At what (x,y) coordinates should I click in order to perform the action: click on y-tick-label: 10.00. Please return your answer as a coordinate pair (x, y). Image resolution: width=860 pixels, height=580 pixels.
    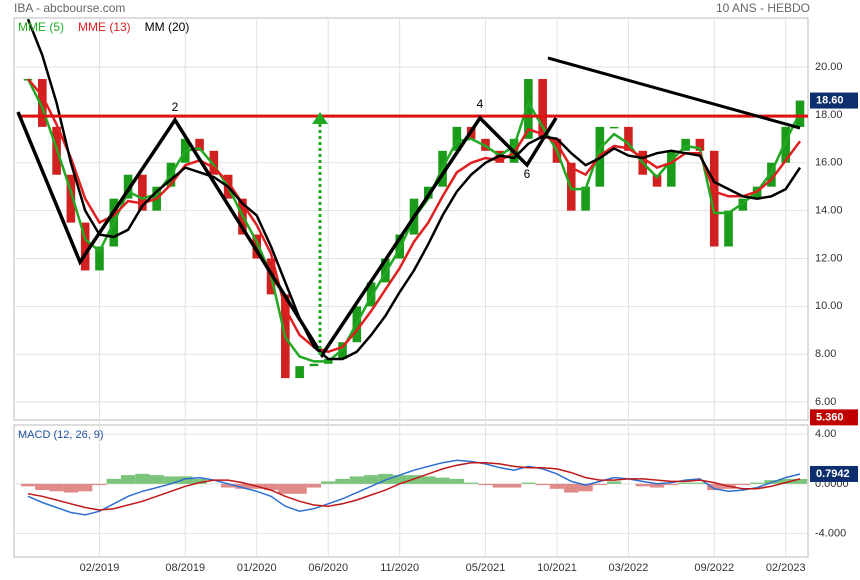
    Looking at the image, I should click on (829, 306).